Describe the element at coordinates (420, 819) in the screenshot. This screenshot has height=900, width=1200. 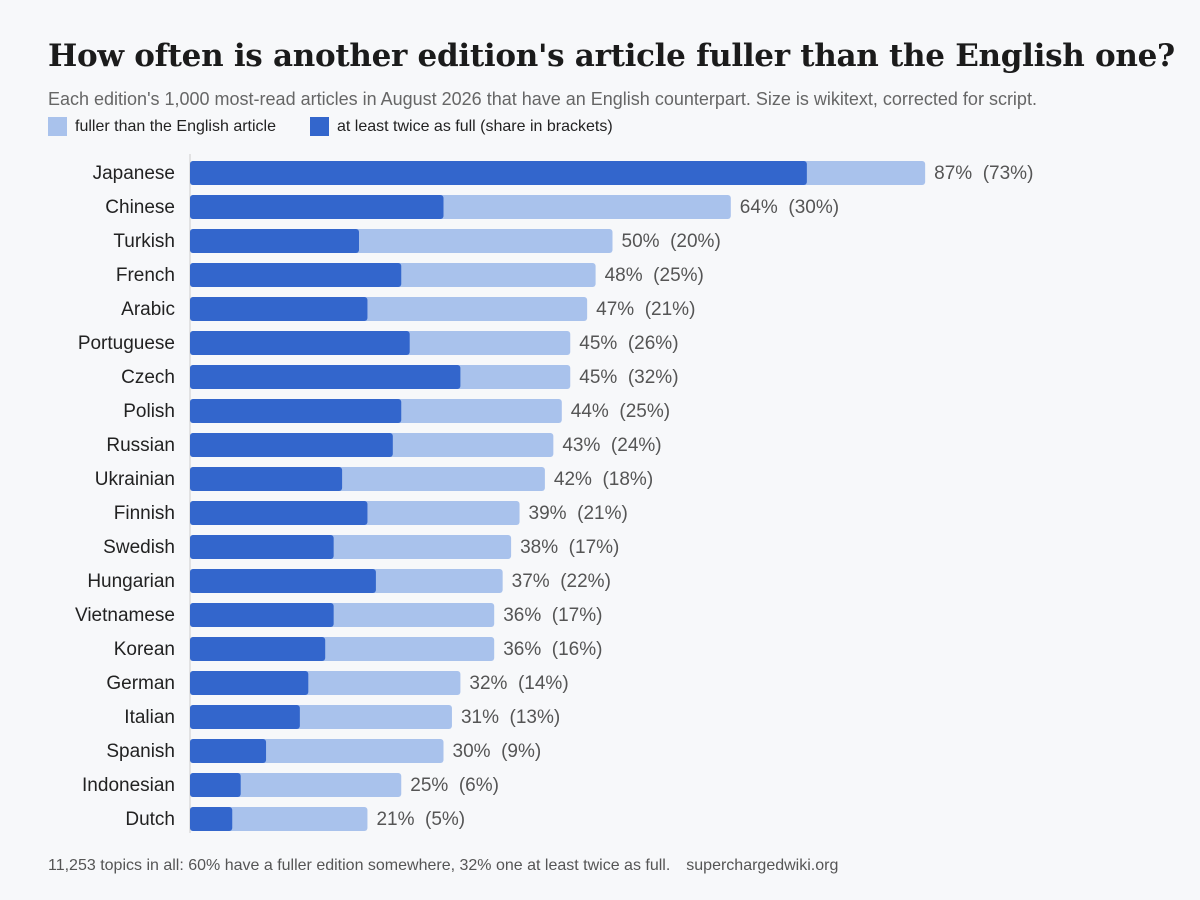
I see `value-label: 21% (5%)` at that location.